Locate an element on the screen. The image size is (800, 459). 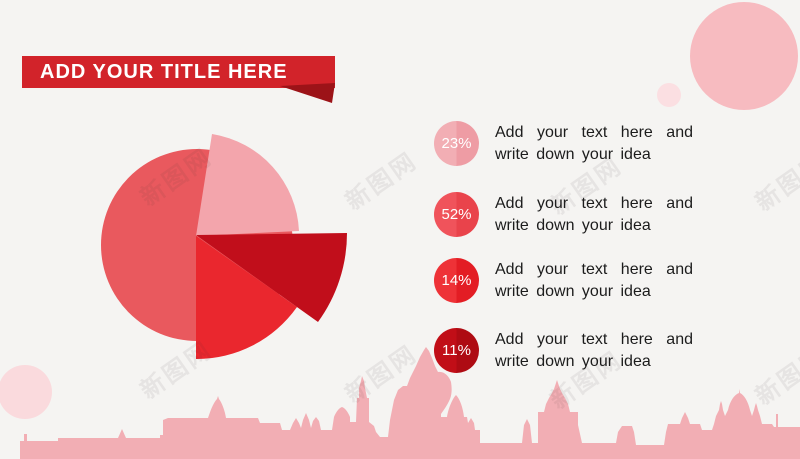
page-title: ADD YOUR TITLE HERE is located at coordinates (164, 72).